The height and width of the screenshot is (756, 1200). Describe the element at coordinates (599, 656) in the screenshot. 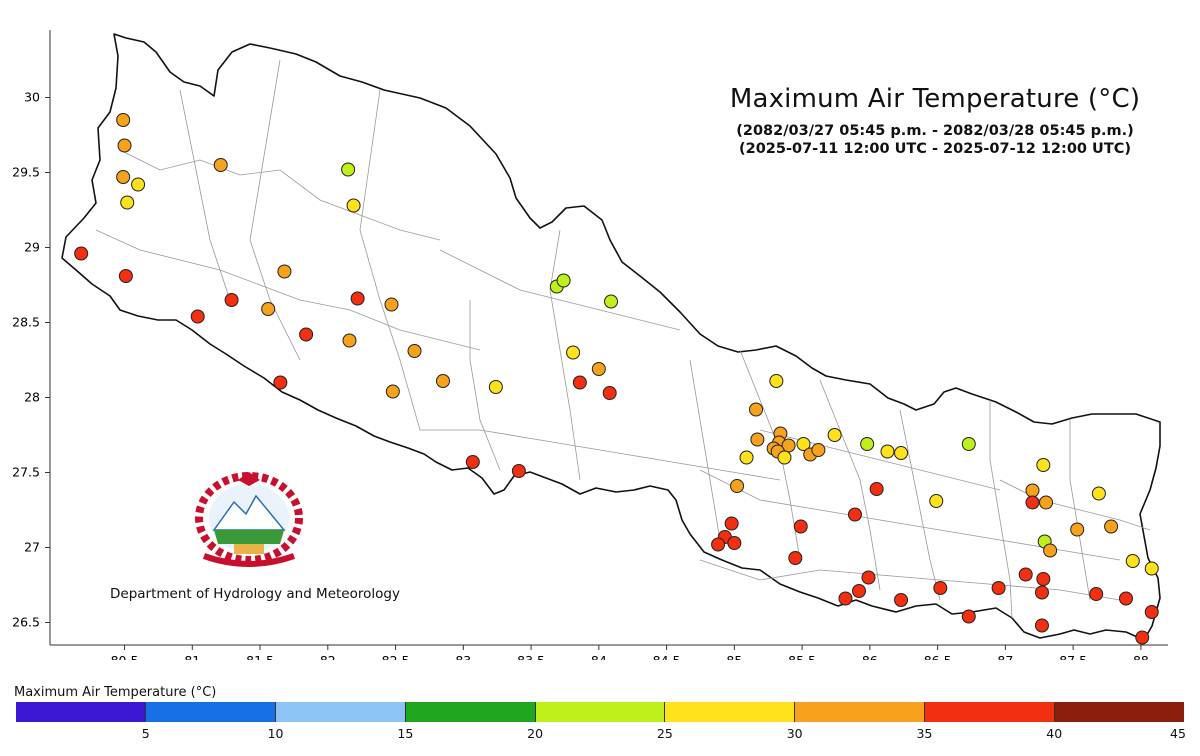

I see `x-tick-label: 84` at that location.